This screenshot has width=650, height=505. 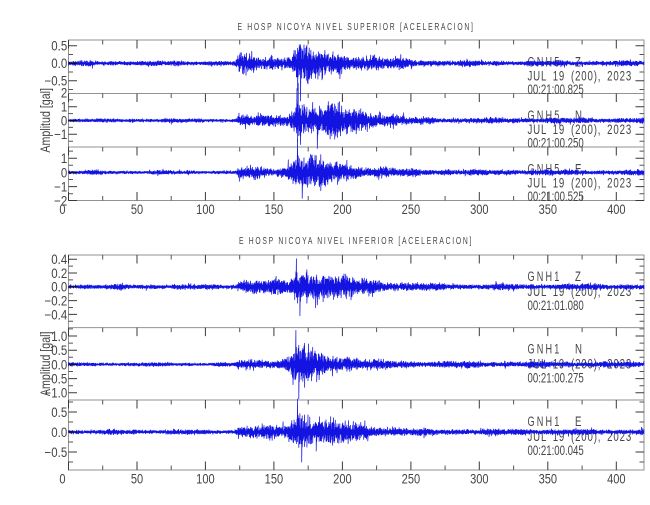 I want to click on svg-text: 2, so click(x=64, y=93).